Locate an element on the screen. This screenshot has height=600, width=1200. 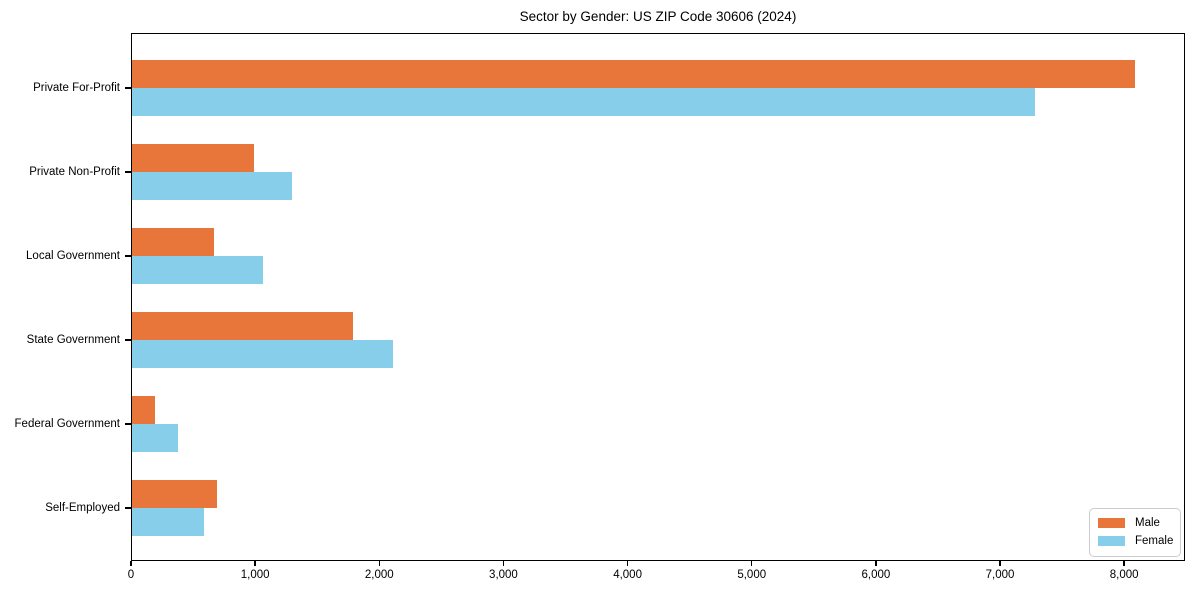
legend-label-male: Male is located at coordinates (1147, 523).